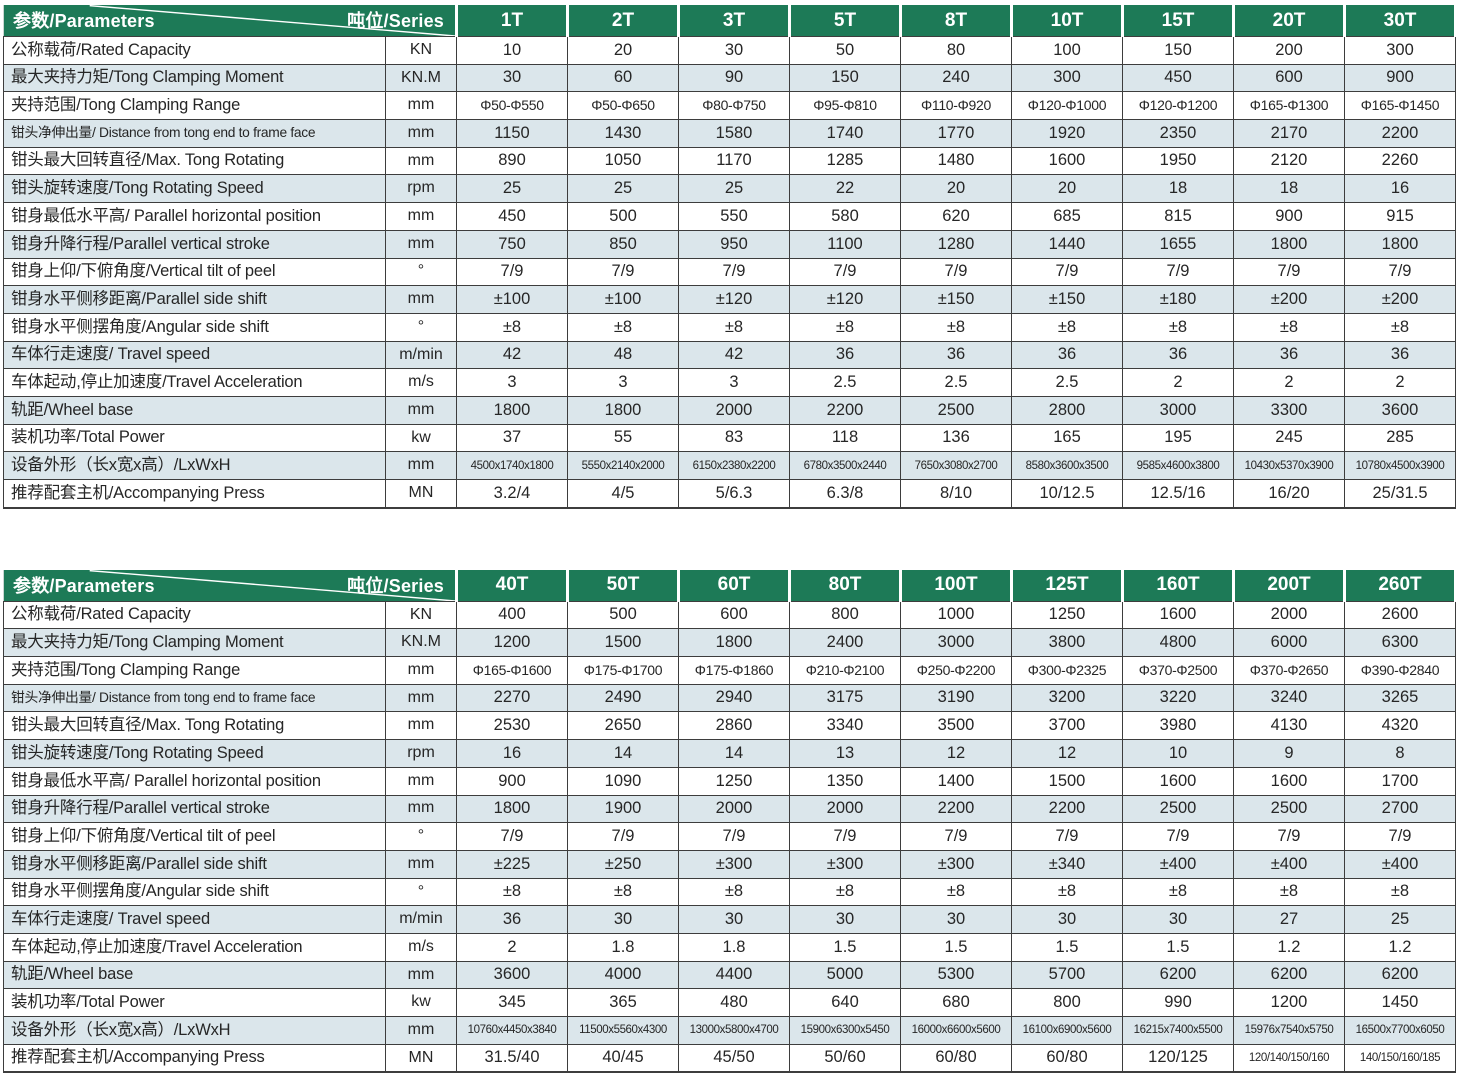 This screenshot has width=1460, height=1087. Describe the element at coordinates (623, 670) in the screenshot. I see `value-cell: Φ175-Φ1700` at that location.